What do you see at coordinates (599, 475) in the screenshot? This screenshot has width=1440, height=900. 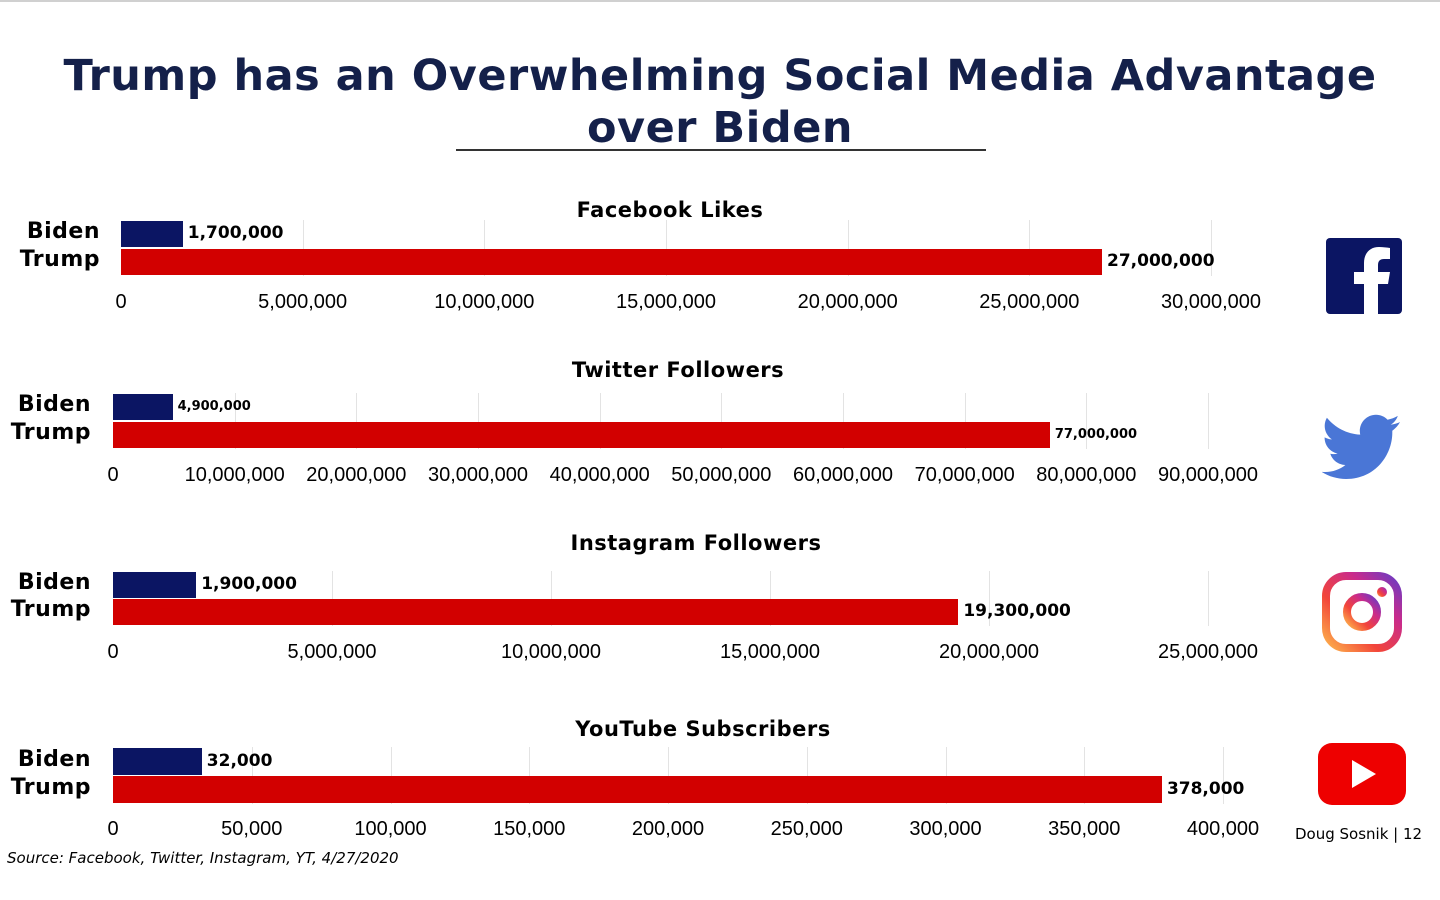 I see `tick-label: 40,000,000` at bounding box center [599, 475].